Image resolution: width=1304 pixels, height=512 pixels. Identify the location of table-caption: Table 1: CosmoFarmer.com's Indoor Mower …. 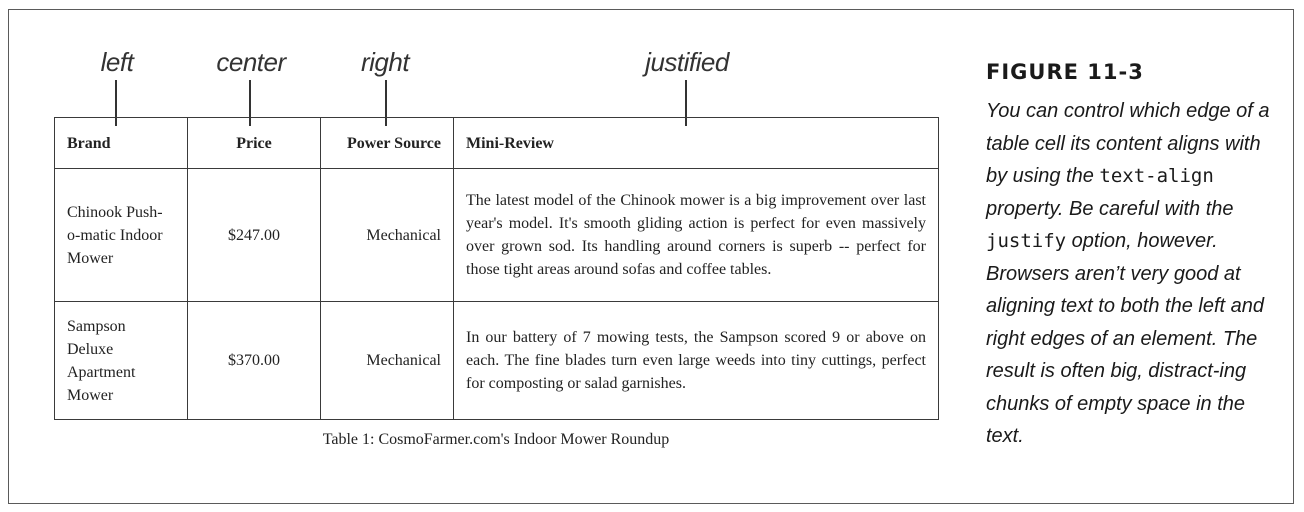
(496, 439).